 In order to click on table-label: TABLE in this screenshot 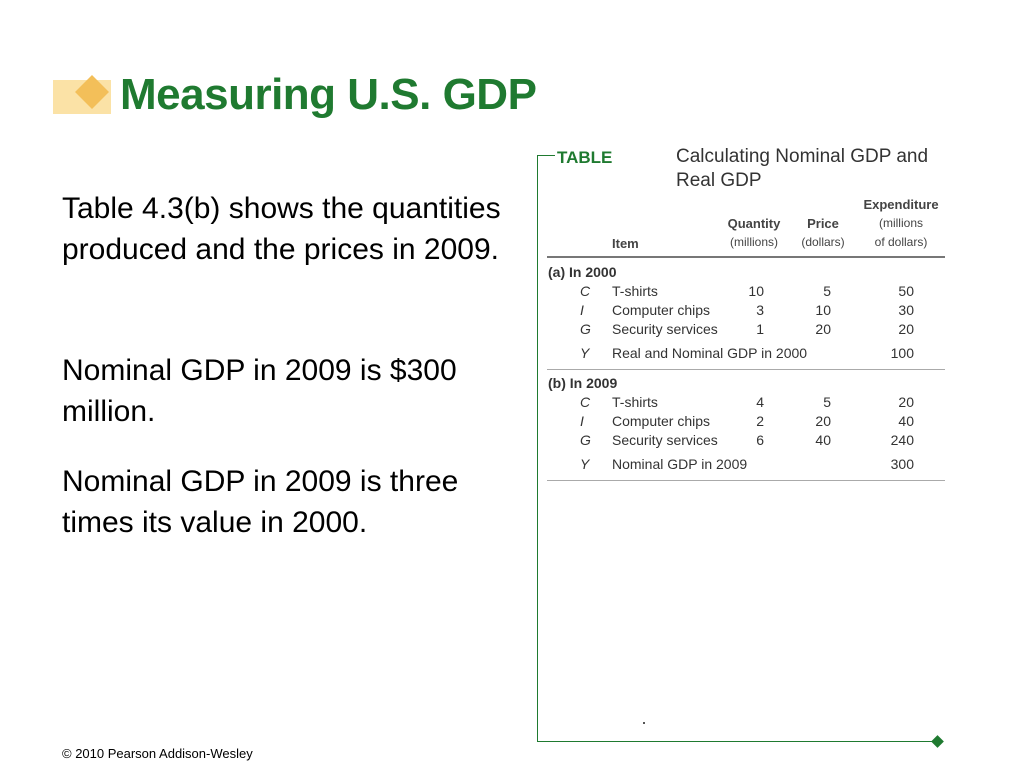, I will do `click(585, 157)`.